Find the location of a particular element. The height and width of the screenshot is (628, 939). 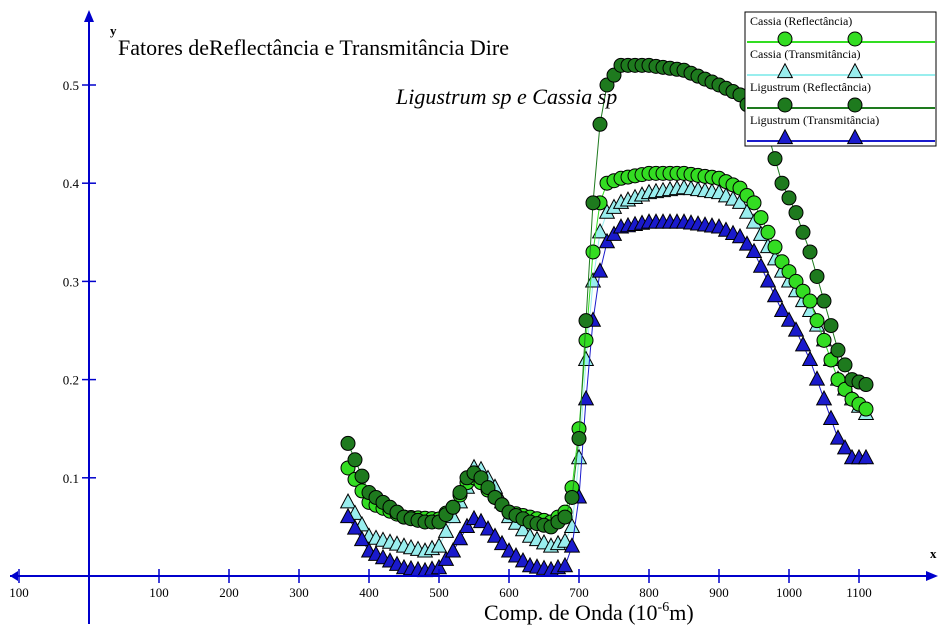

y-tick-label: 0.5 is located at coordinates (71, 85).